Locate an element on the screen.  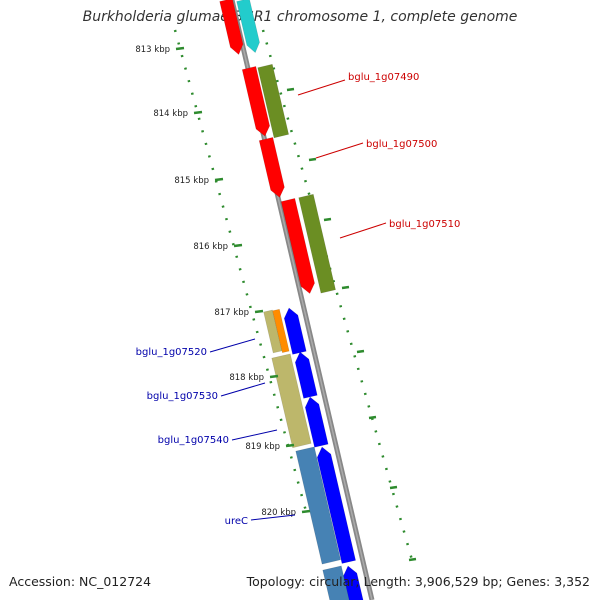
gene-label: bglu_1g07530 is located at coordinates (182, 396).